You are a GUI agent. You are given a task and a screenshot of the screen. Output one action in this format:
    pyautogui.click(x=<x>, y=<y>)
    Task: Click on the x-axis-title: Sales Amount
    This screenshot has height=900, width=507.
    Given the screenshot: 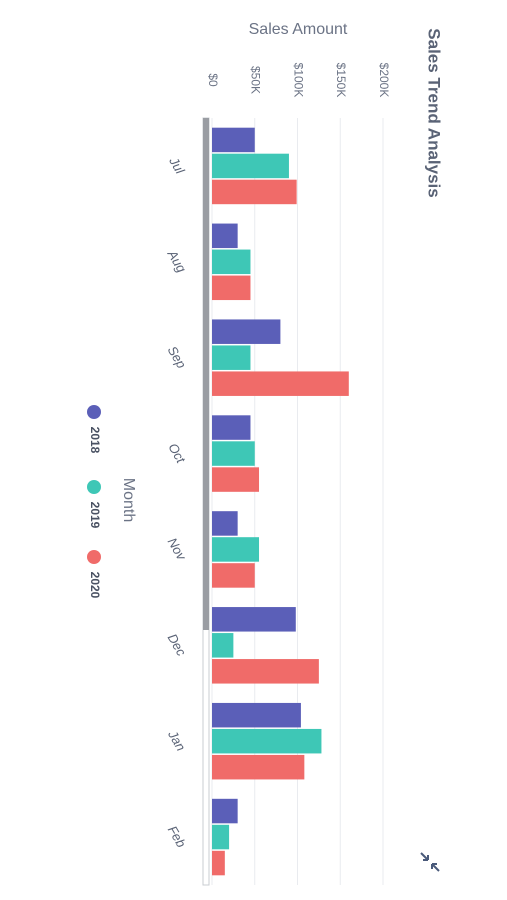 What is the action you would take?
    pyautogui.click(x=298, y=29)
    